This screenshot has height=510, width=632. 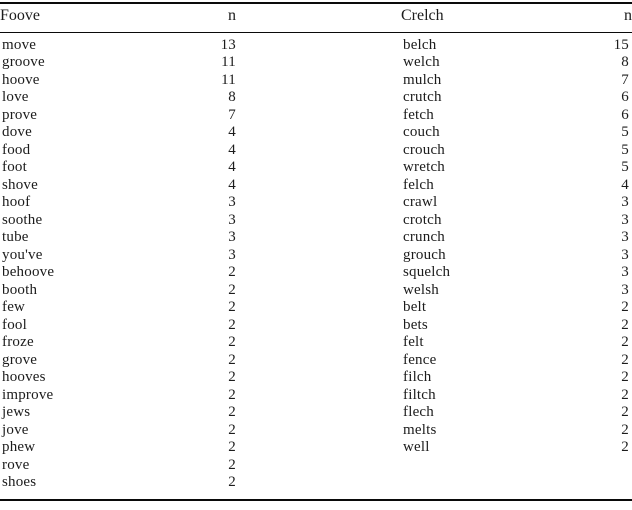 I want to click on table-row: groove 11 welch 8, so click(x=316, y=63).